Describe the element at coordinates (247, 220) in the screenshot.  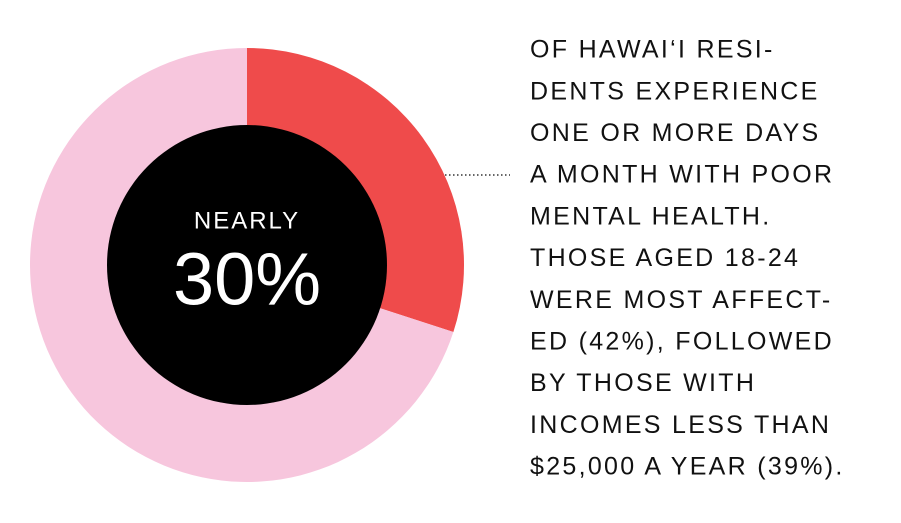
I see `center-label: NEARLY` at that location.